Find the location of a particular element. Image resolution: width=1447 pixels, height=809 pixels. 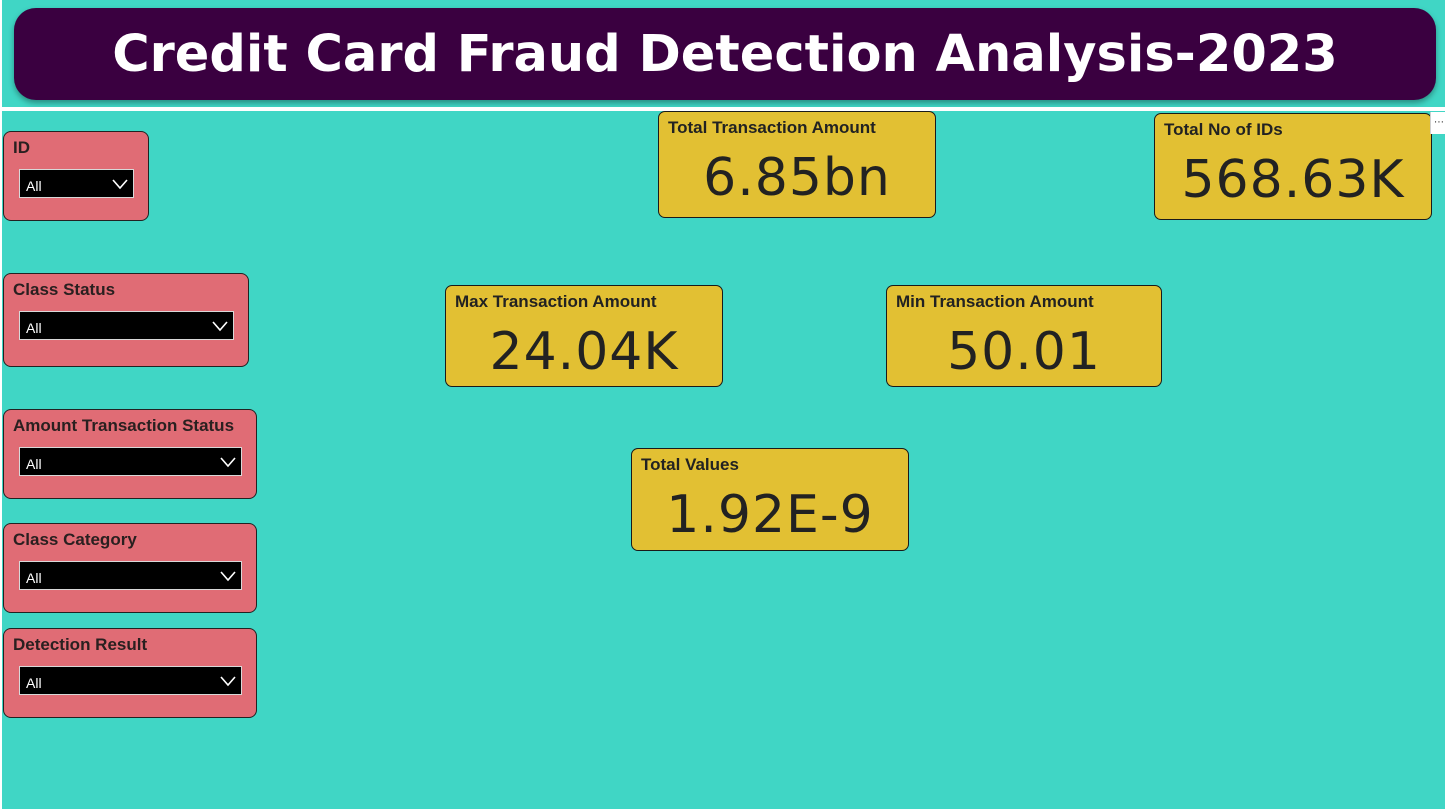

slicer-amount-transaction-status: Amount Transaction Status All is located at coordinates (130, 454).